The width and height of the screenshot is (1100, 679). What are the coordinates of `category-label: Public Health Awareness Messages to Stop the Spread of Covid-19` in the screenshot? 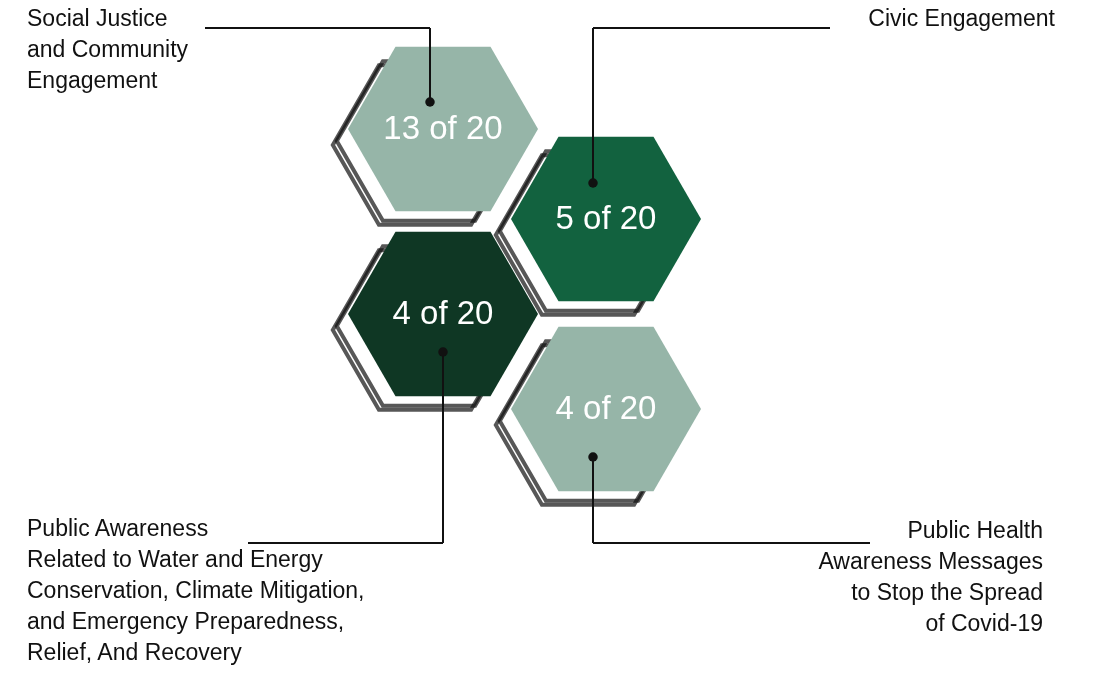 It's located at (930, 576).